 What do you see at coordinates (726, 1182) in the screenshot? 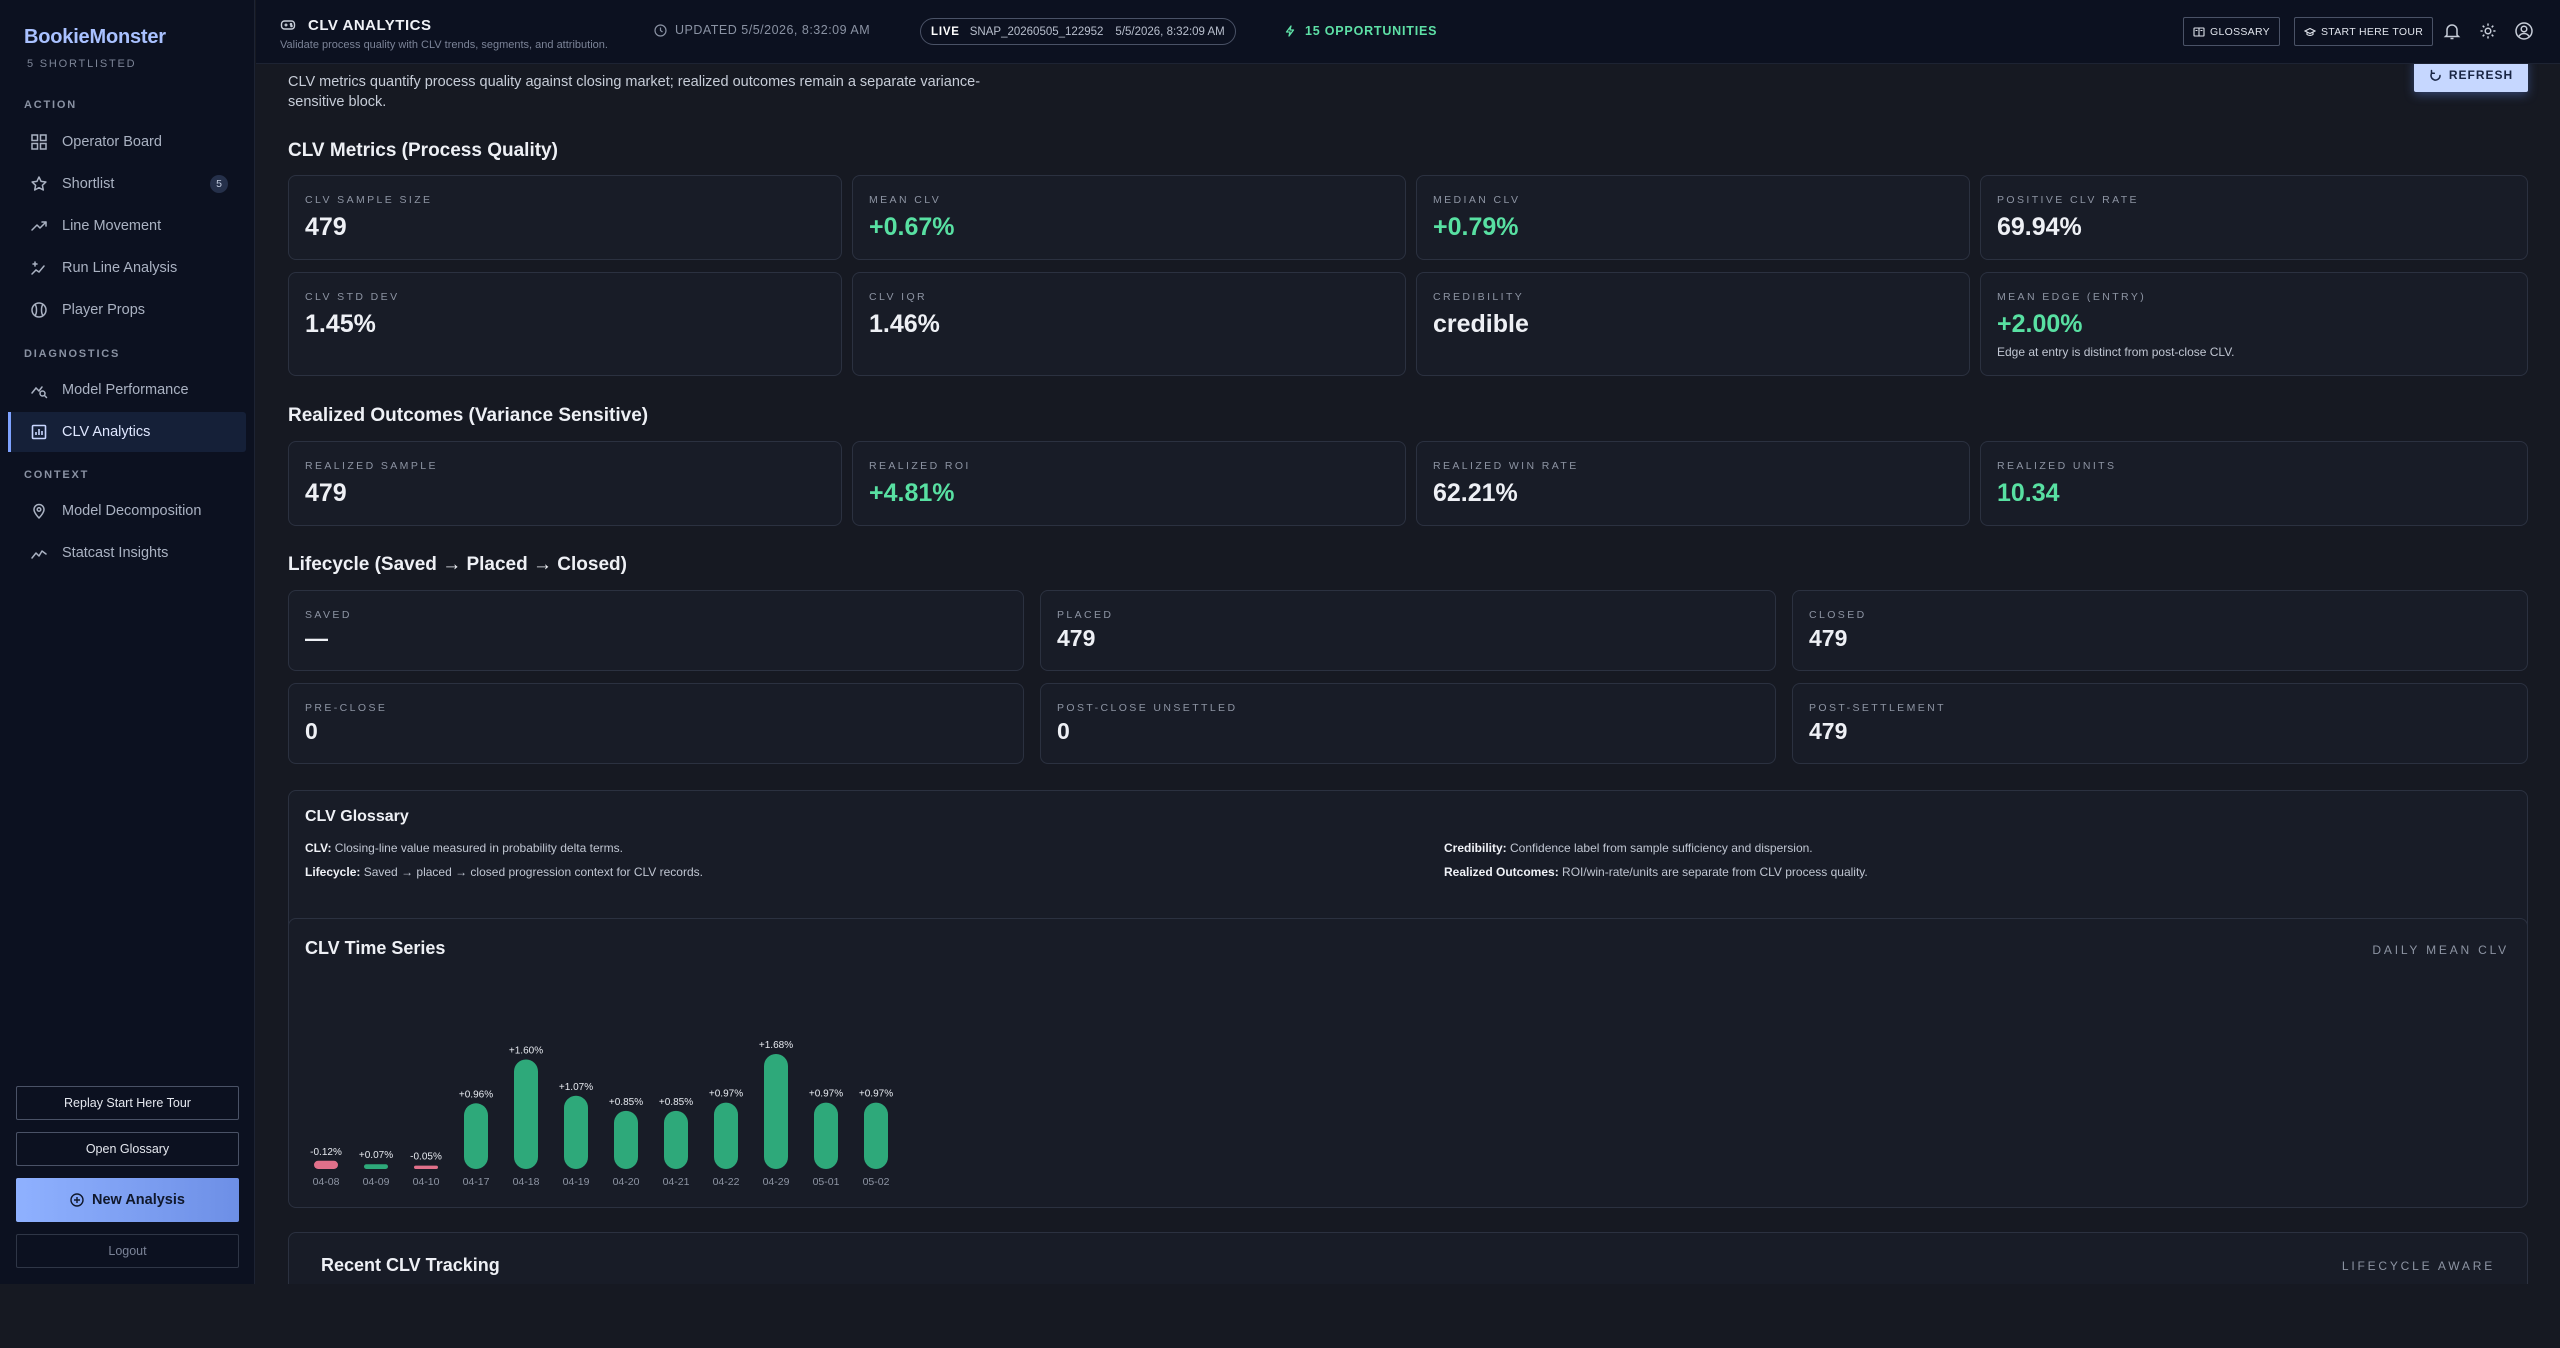
I see `chart-x-tick-label: 04-22` at bounding box center [726, 1182].